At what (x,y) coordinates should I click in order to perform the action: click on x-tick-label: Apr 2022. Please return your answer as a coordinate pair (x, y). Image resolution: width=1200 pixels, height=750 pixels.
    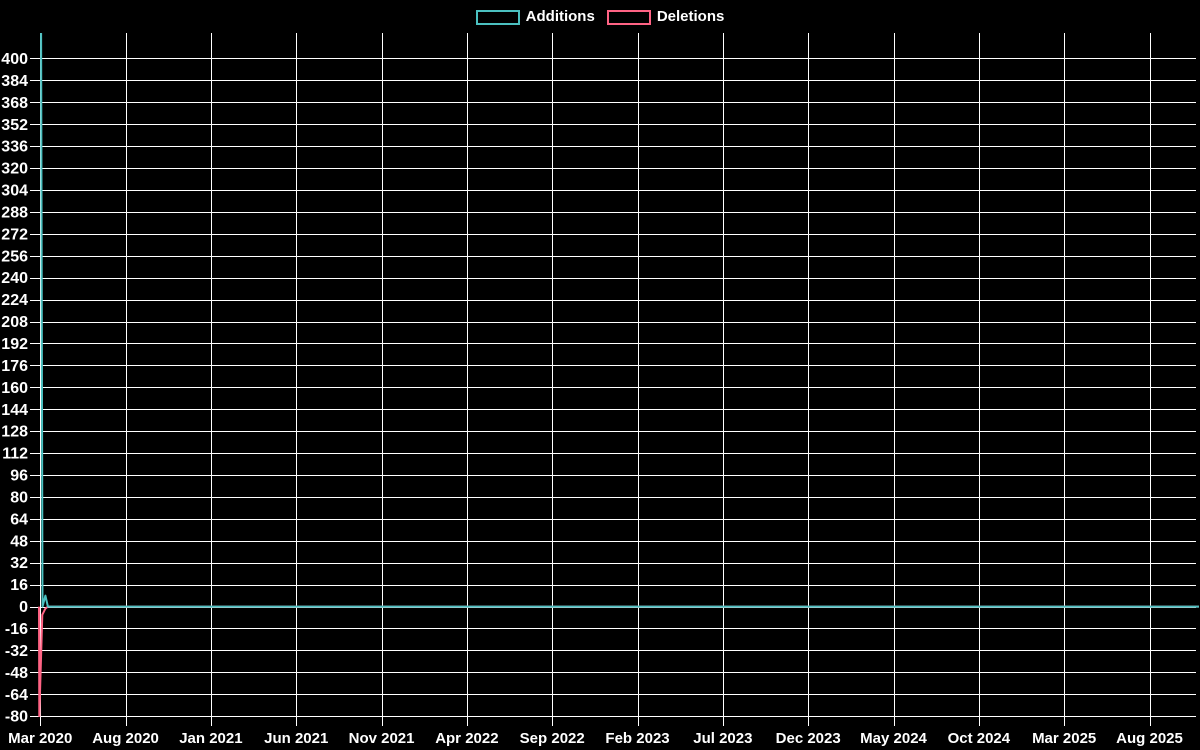
    Looking at the image, I should click on (466, 738).